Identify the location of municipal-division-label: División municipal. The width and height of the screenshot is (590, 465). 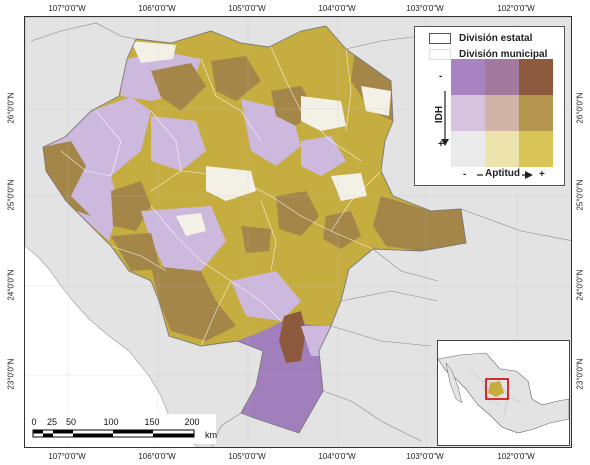
(503, 54).